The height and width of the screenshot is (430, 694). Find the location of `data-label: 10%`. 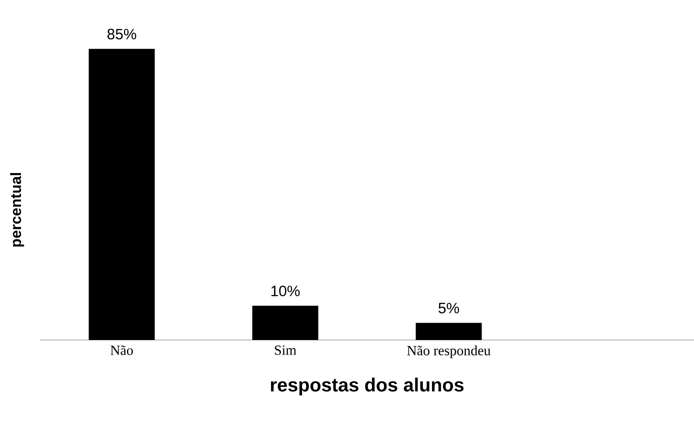

data-label: 10% is located at coordinates (285, 291).